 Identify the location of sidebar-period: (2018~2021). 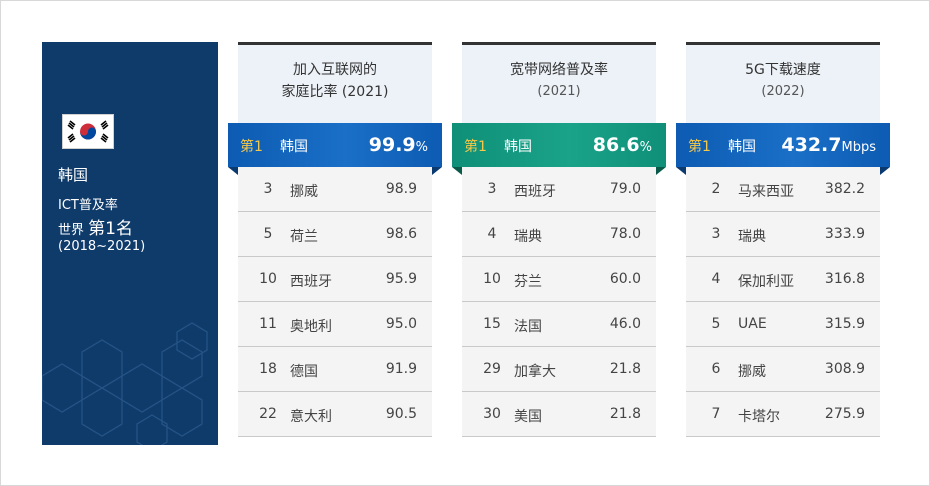
(102, 246).